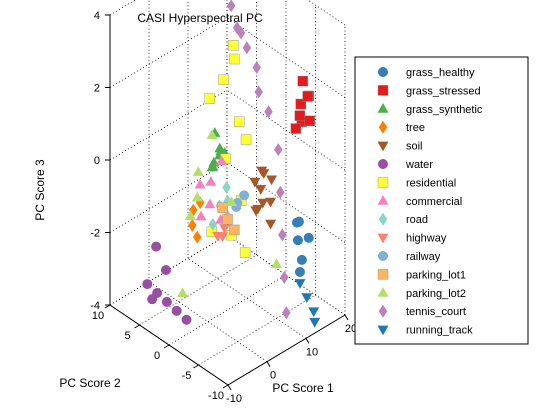 This screenshot has height=420, width=560. Describe the element at coordinates (127, 336) in the screenshot. I see `y-tick-label: 5` at that location.